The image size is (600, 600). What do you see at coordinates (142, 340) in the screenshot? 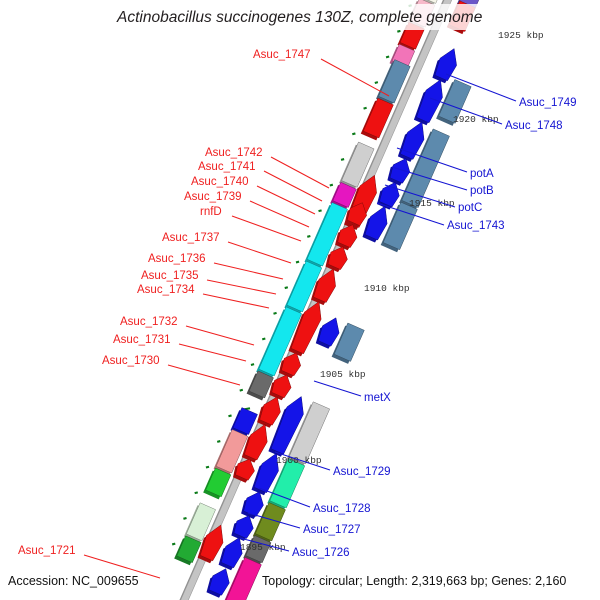
I see `gene-label-asuc_1731: Asuc_1731` at bounding box center [142, 340].